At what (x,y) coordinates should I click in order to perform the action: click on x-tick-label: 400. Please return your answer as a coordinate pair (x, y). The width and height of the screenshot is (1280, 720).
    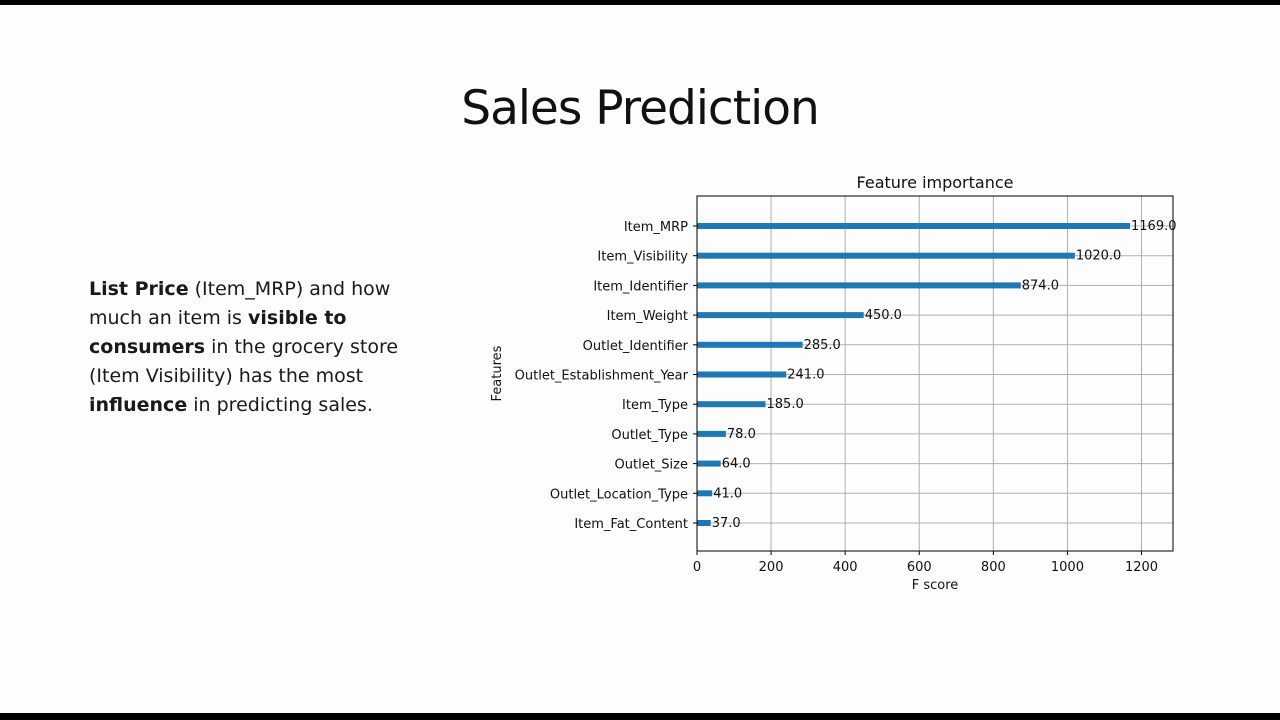
    Looking at the image, I should click on (845, 567).